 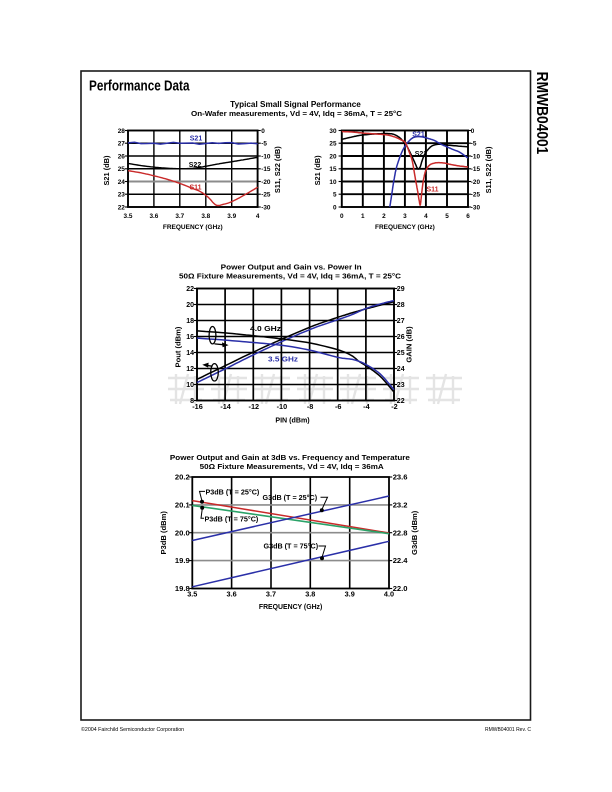 I want to click on svg-text: G3dB (dBm), so click(x=414, y=532).